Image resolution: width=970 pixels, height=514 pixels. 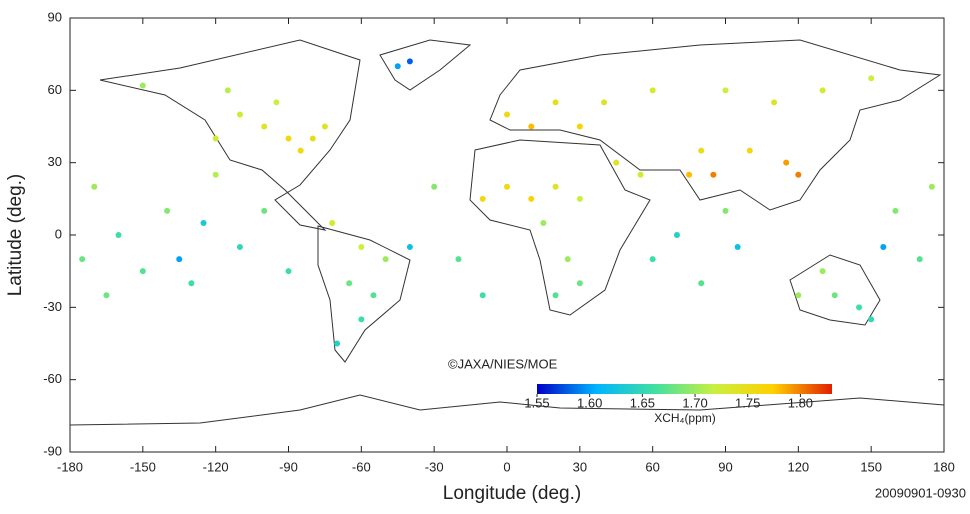 What do you see at coordinates (798, 466) in the screenshot?
I see `x-tick-label: 120` at bounding box center [798, 466].